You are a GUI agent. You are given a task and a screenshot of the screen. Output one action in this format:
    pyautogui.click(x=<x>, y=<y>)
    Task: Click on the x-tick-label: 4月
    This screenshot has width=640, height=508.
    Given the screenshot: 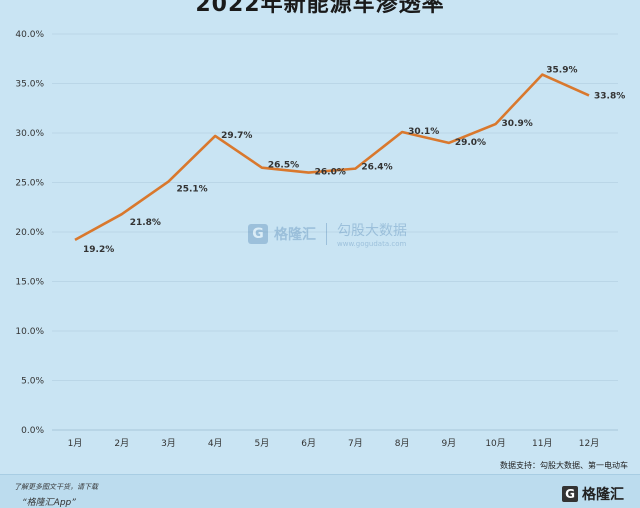 What is the action you would take?
    pyautogui.click(x=215, y=443)
    